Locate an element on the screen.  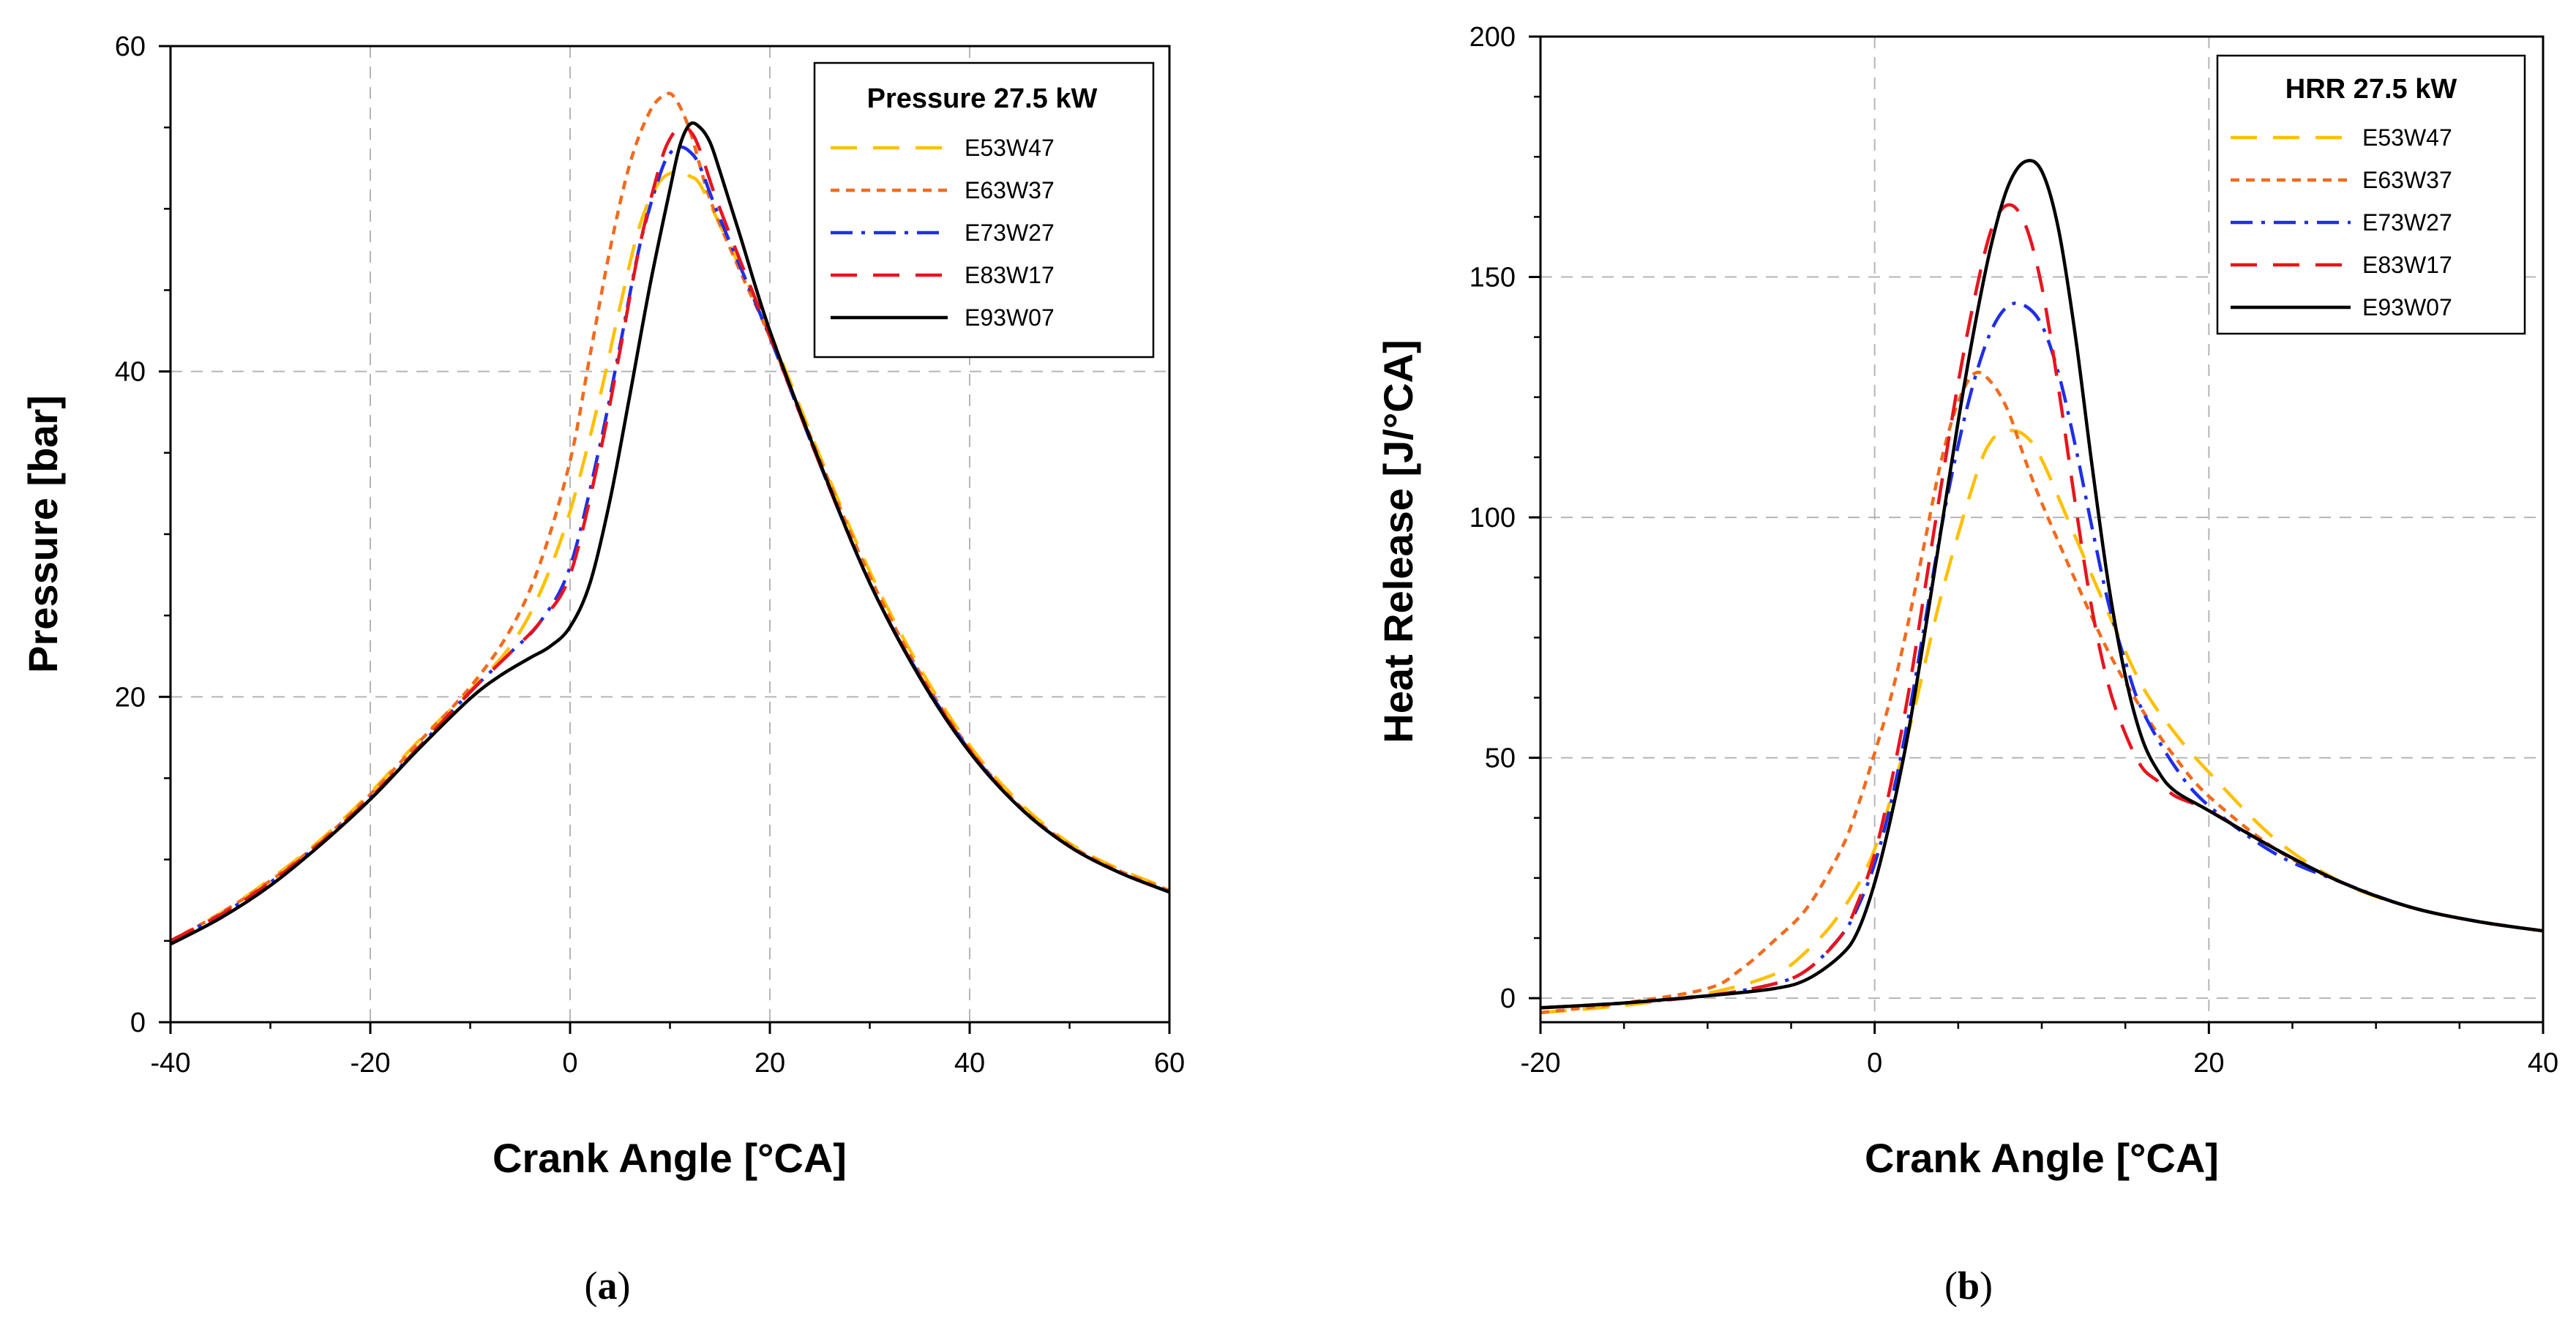
y-tick-label: 40 is located at coordinates (130, 372).